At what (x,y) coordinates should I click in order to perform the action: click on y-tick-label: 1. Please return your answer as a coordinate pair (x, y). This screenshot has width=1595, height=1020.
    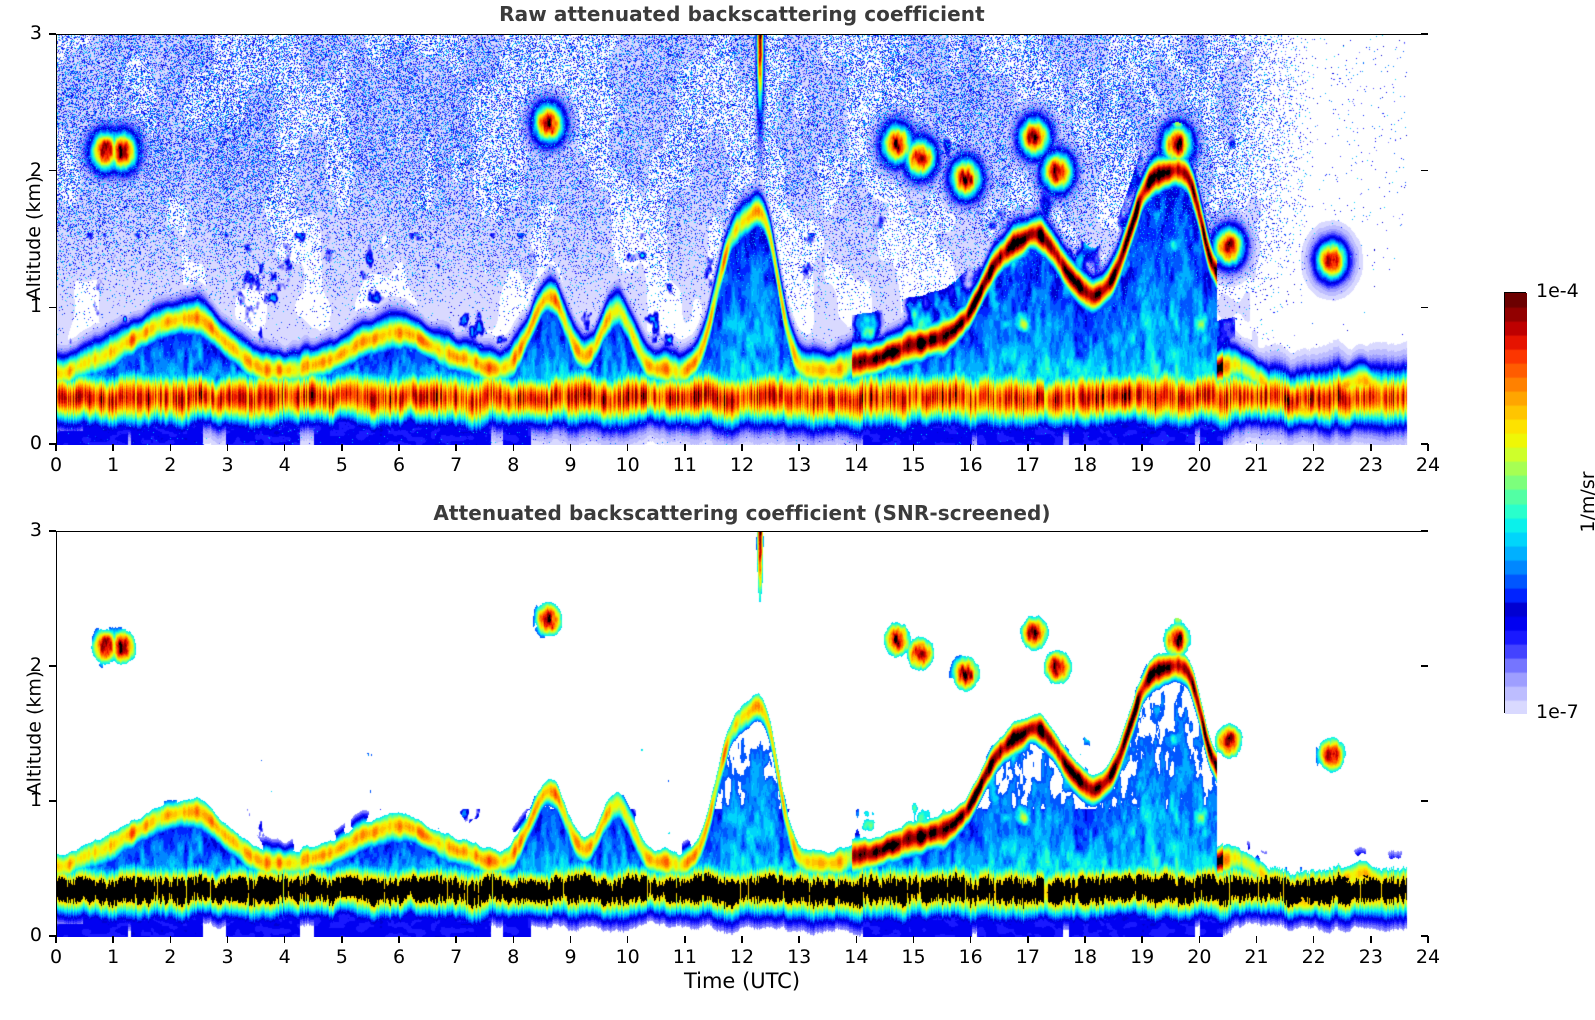
    Looking at the image, I should click on (35, 800).